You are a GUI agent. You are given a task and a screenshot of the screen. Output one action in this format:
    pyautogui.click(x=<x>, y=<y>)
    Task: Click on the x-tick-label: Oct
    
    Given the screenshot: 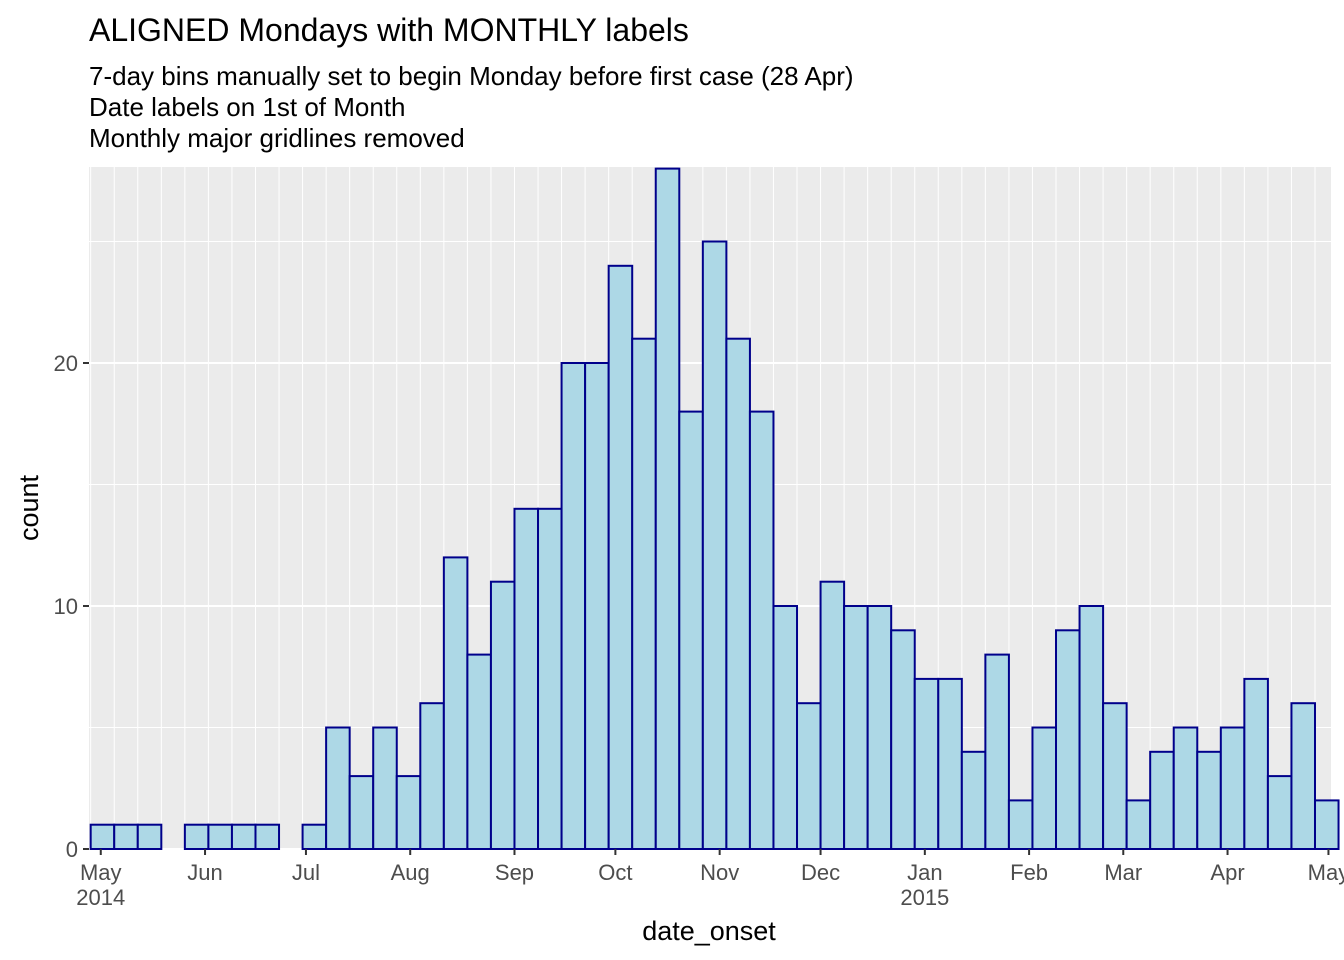 What is the action you would take?
    pyautogui.click(x=615, y=872)
    